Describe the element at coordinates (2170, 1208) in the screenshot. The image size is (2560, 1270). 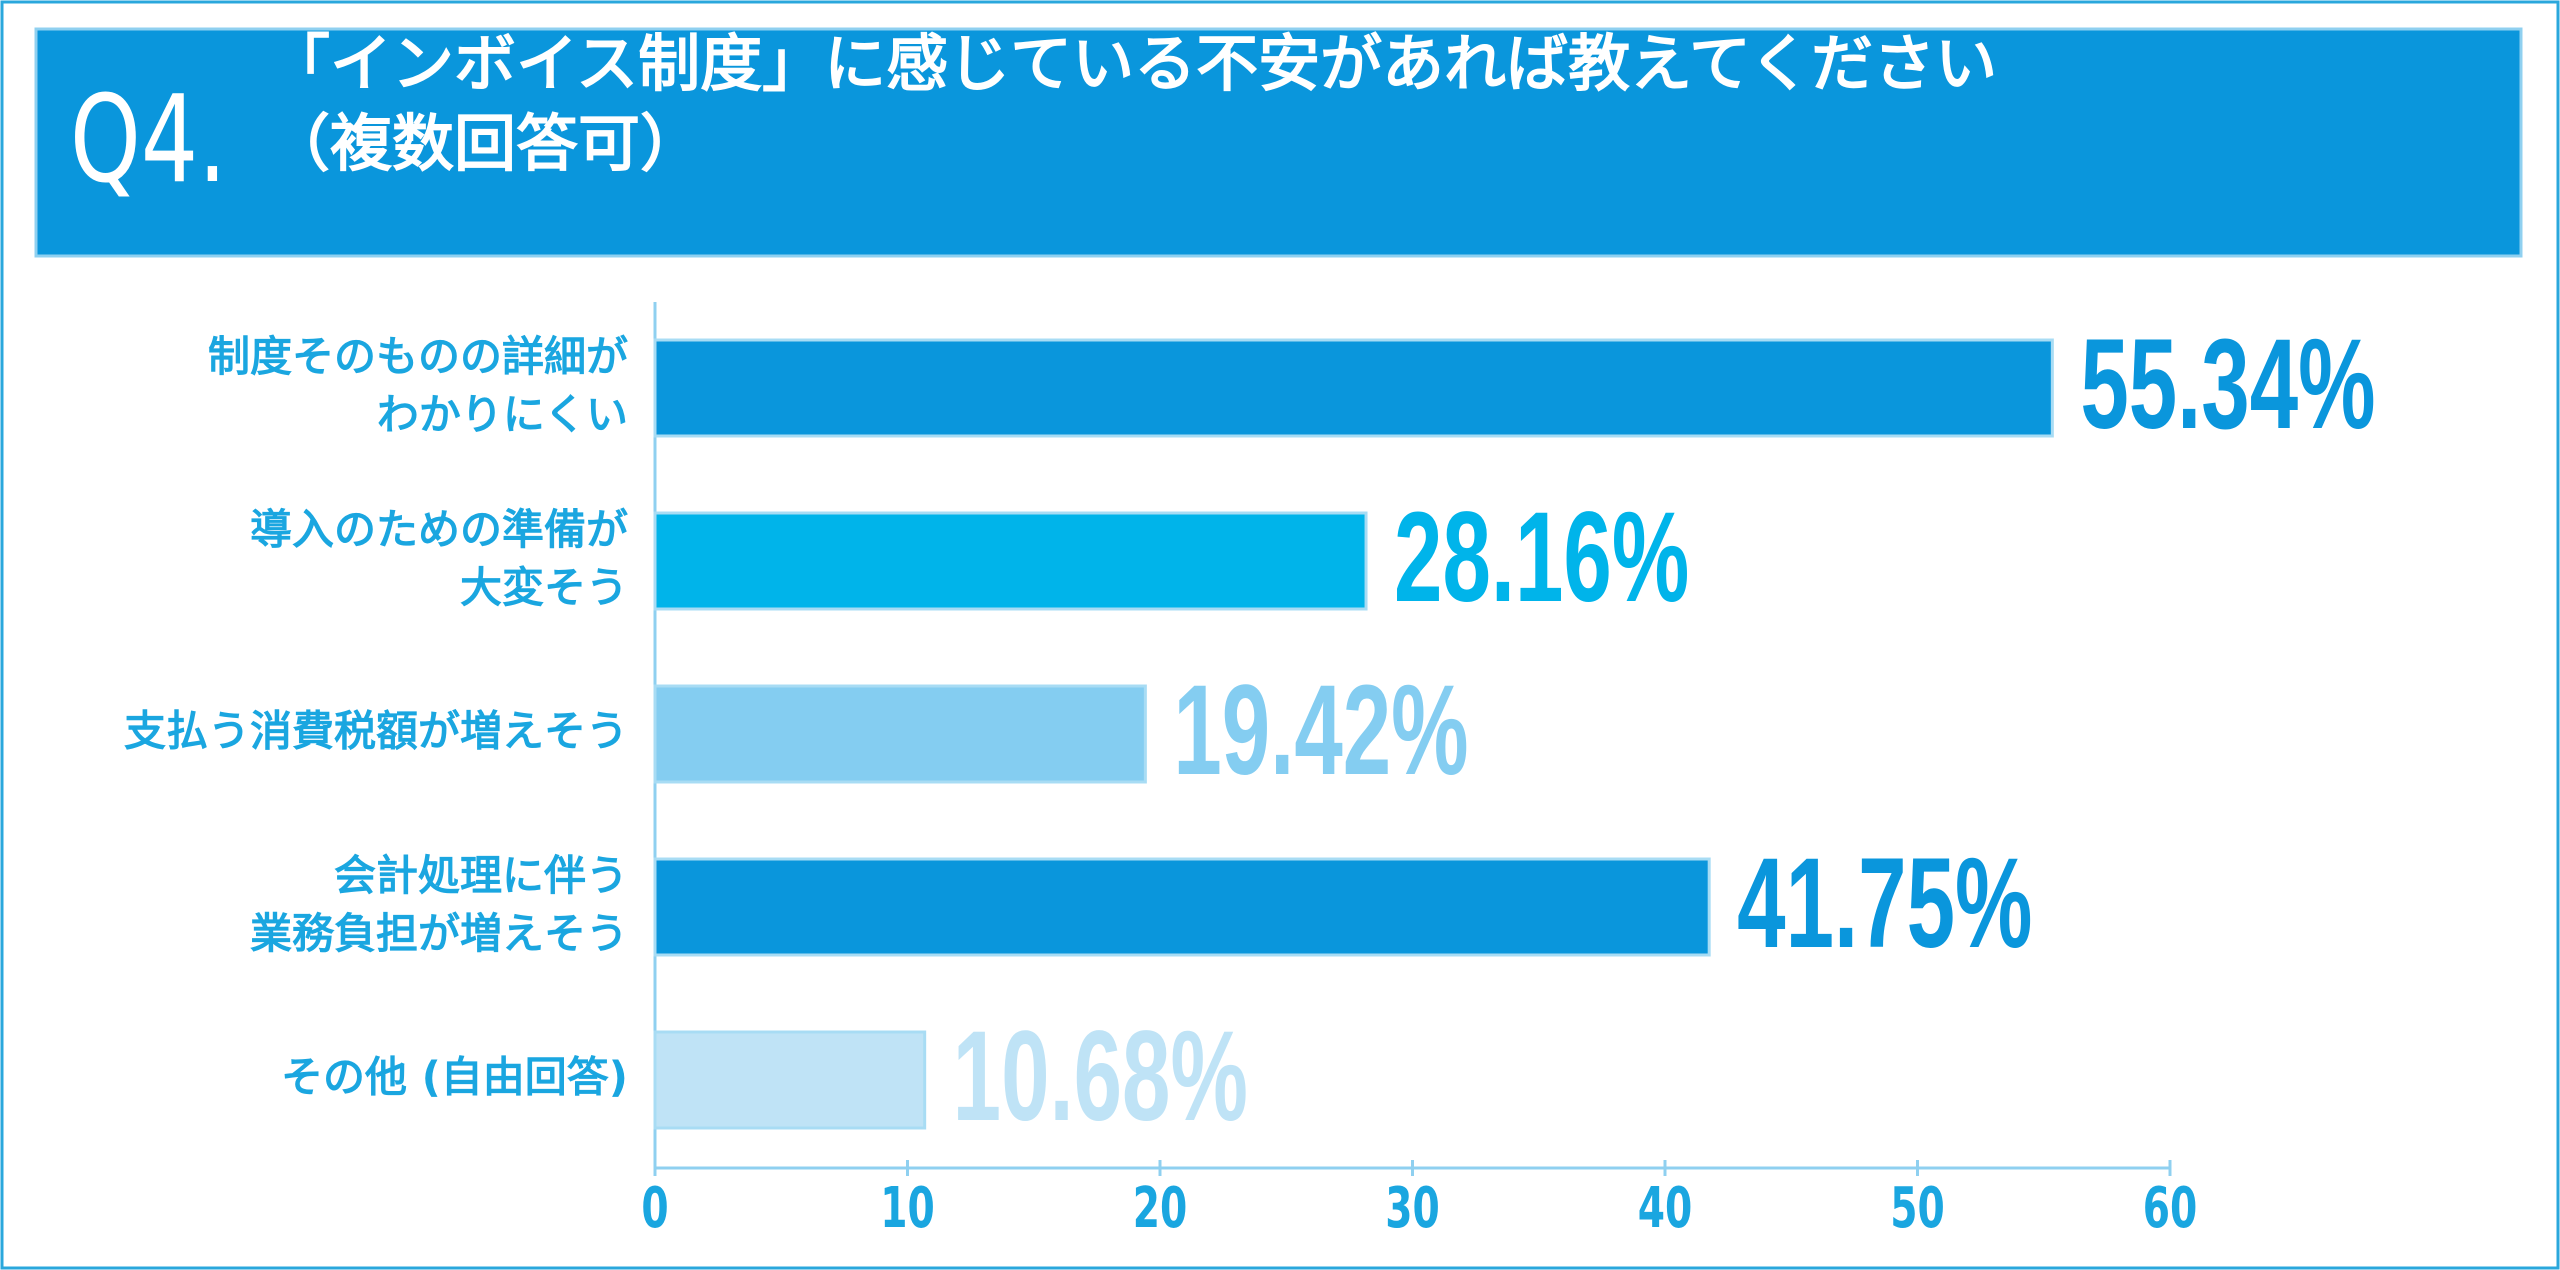
I see `x-tick-label: 60` at that location.